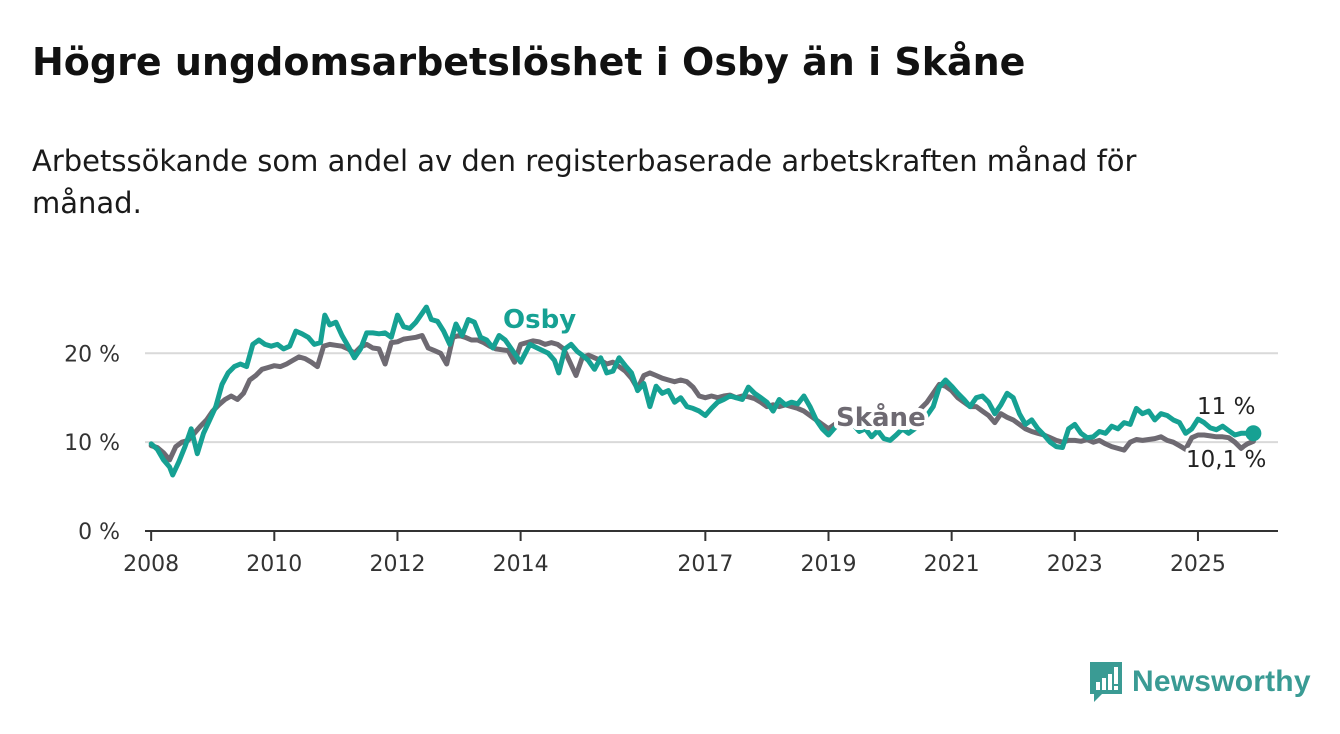 The height and width of the screenshot is (734, 1340). Describe the element at coordinates (1221, 681) in the screenshot. I see `brand-name: Newsworthy` at that location.